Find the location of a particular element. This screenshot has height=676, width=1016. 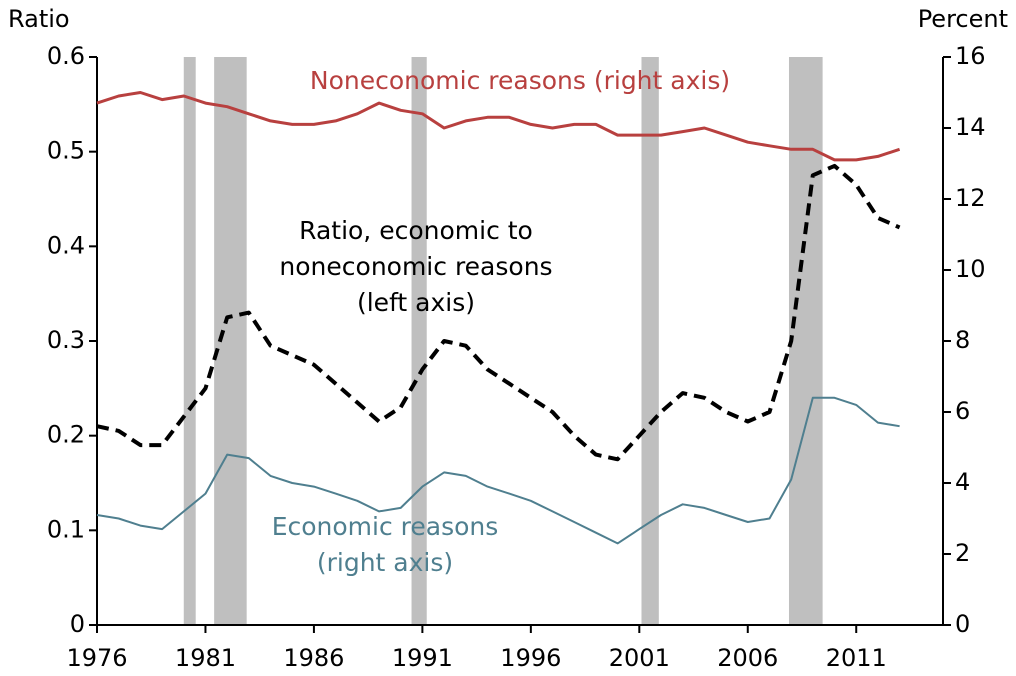

x-tick-label: 2006 is located at coordinates (747, 658).